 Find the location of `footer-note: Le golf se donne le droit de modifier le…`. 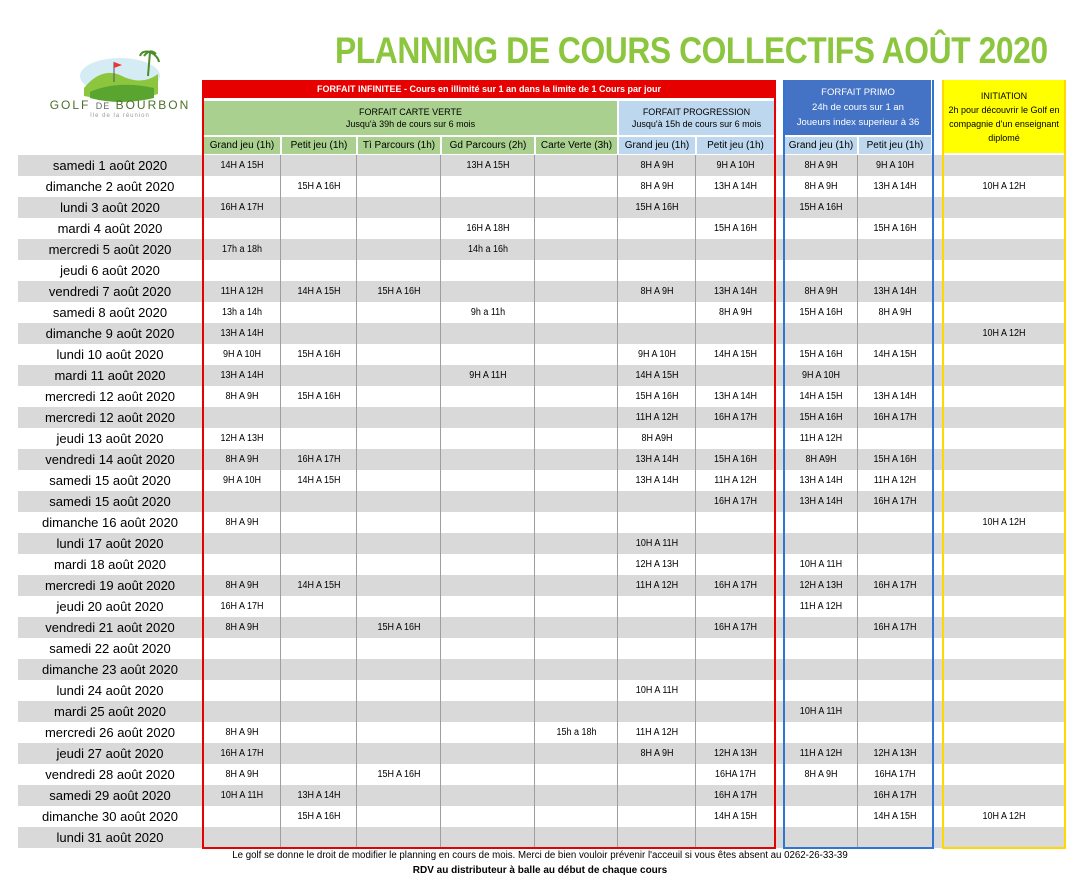

footer-note: Le golf se donne le droit de modifier le… is located at coordinates (540, 855).